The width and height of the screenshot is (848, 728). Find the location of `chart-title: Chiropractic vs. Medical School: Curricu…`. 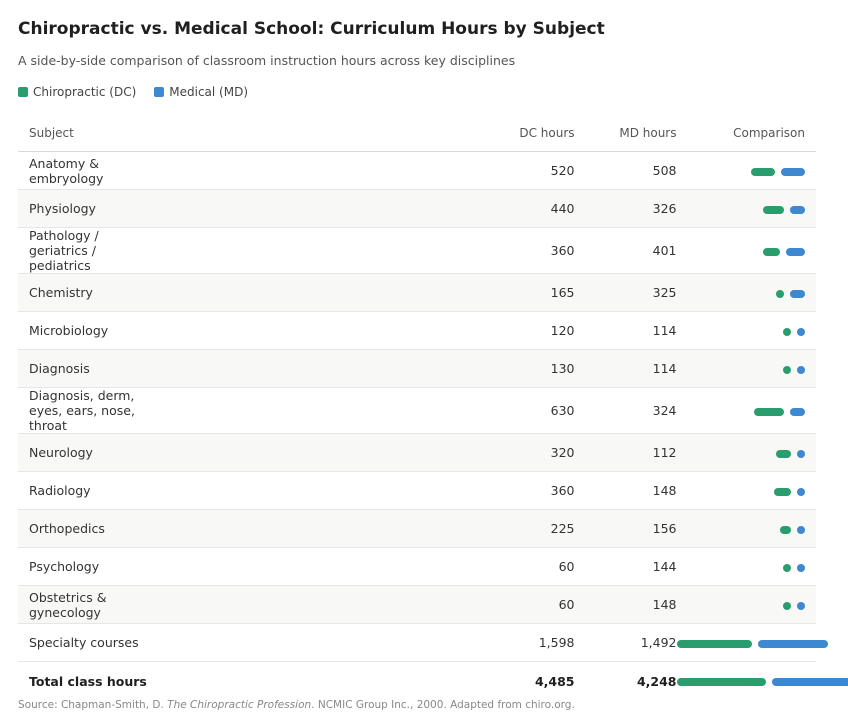

chart-title: Chiropractic vs. Medical School: Curricu… is located at coordinates (311, 29).